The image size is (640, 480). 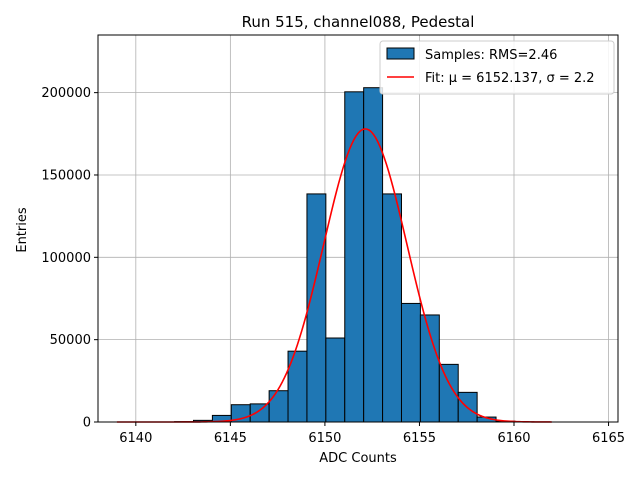 I want to click on y-tick-label: 200000, so click(x=66, y=93).